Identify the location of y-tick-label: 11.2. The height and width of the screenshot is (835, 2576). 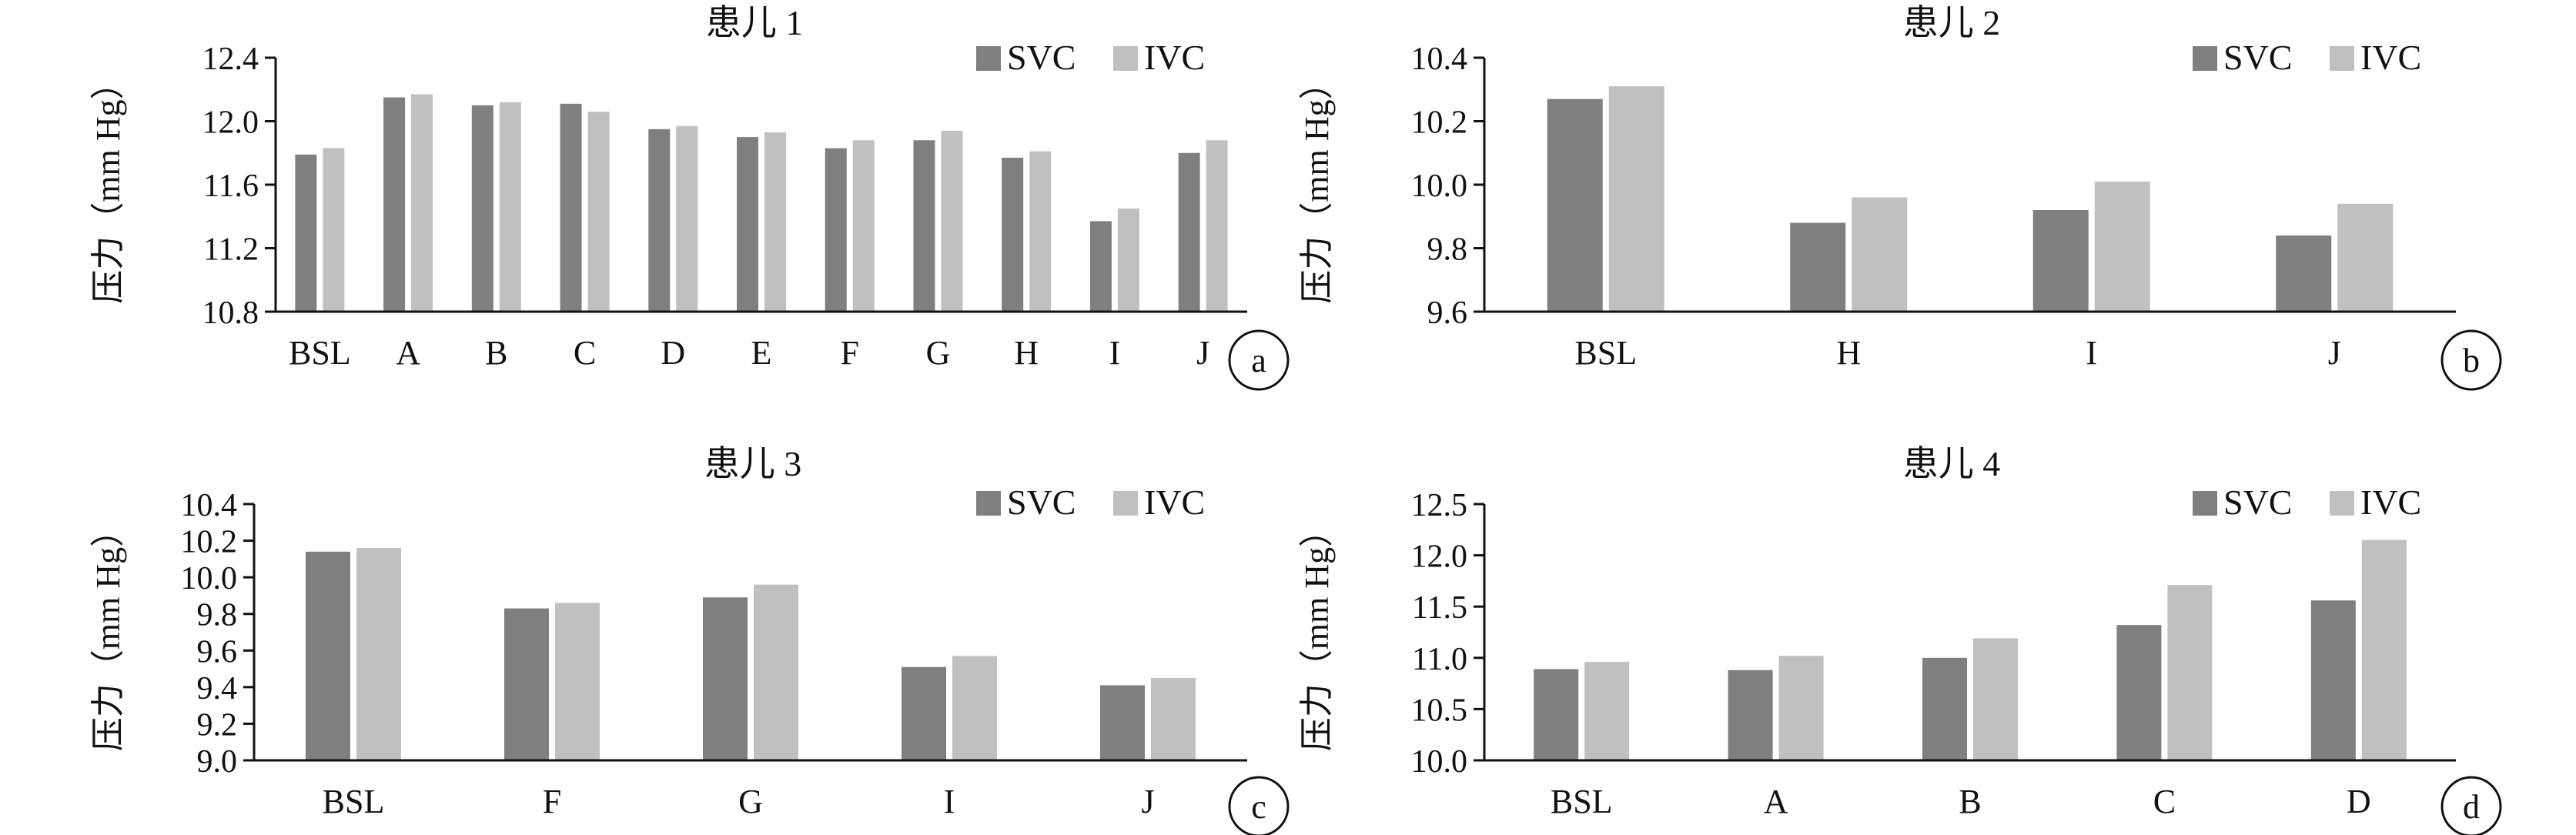
(231, 250).